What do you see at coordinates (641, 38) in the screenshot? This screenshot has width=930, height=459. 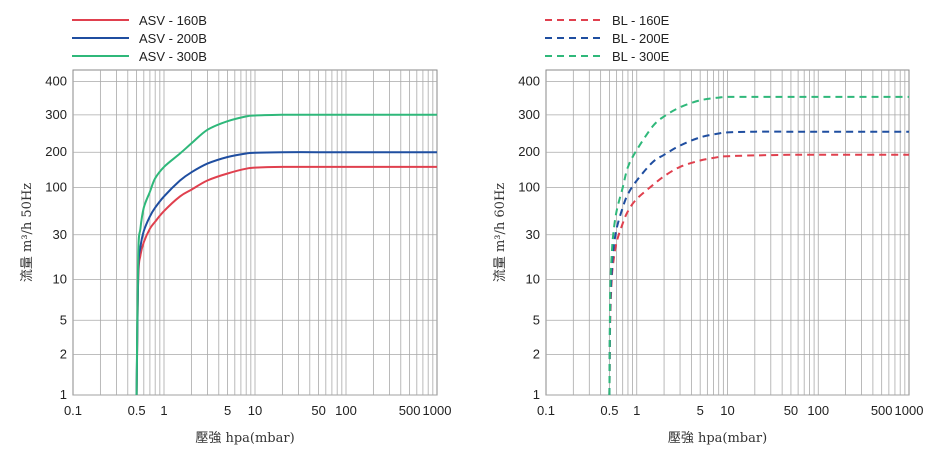 I see `legend-label: BL - 200E` at bounding box center [641, 38].